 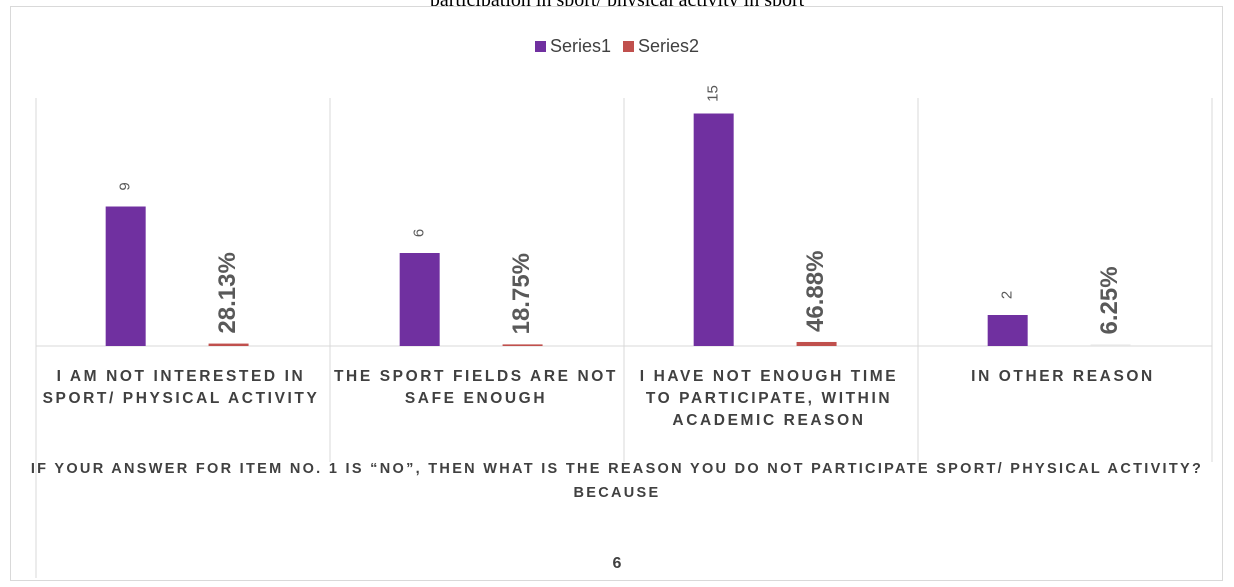 I want to click on chart-legend: Series1 Series2, so click(x=617, y=46).